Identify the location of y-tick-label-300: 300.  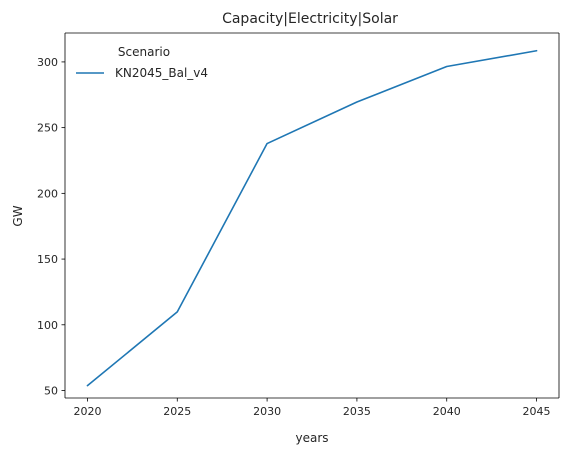
(47, 62).